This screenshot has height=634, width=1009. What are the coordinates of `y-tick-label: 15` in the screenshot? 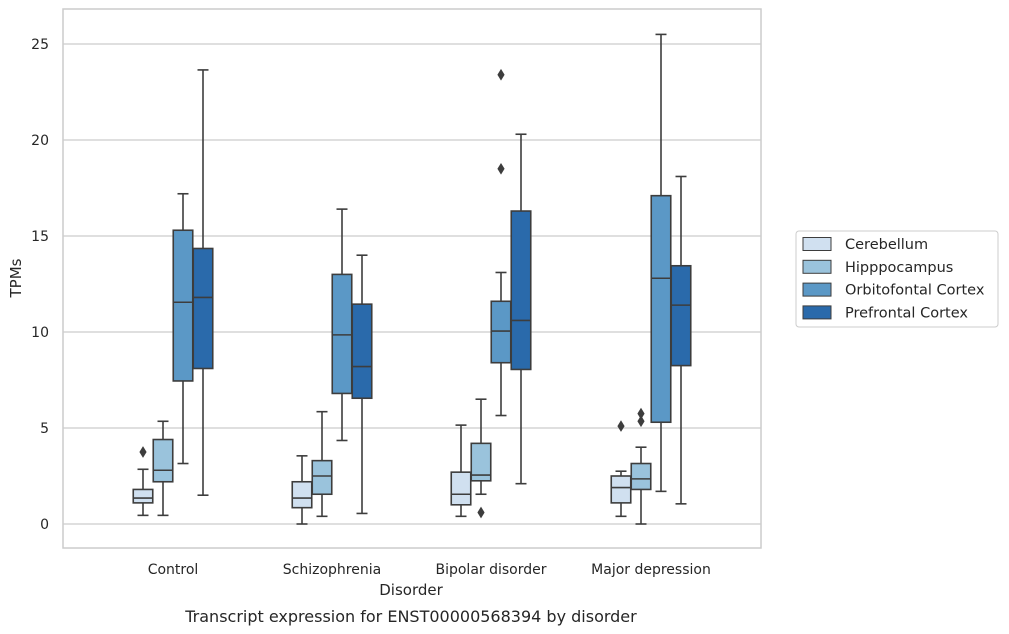 It's located at (40, 237).